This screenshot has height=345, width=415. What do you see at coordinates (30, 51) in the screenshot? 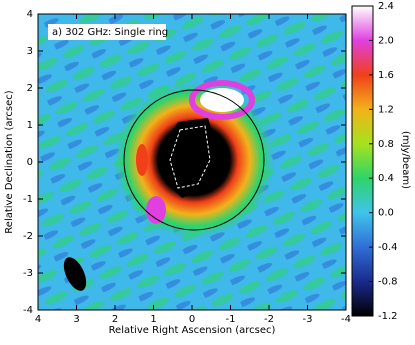
I see `y-tick-label: 3` at bounding box center [30, 51].